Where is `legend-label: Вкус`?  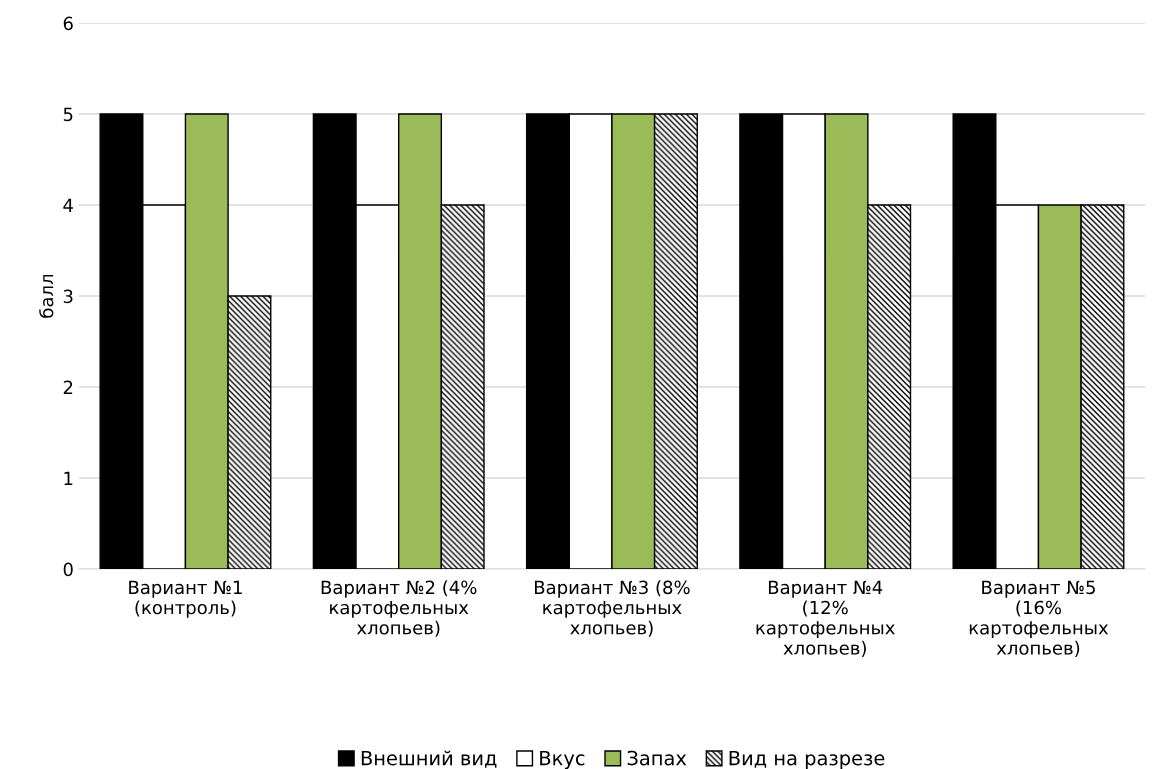
legend-label: Вкус is located at coordinates (562, 759).